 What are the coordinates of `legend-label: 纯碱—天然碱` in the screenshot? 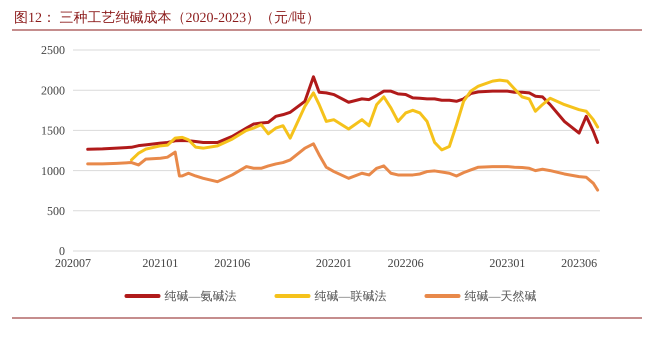 It's located at (500, 296).